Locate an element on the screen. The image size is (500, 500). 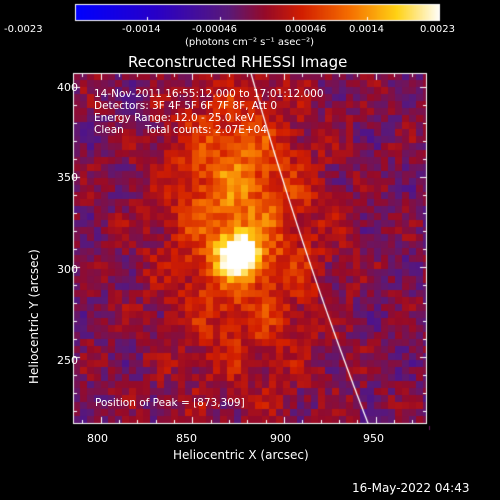
total-counts-text: Total counts: 2.07E+04 is located at coordinates (206, 130).